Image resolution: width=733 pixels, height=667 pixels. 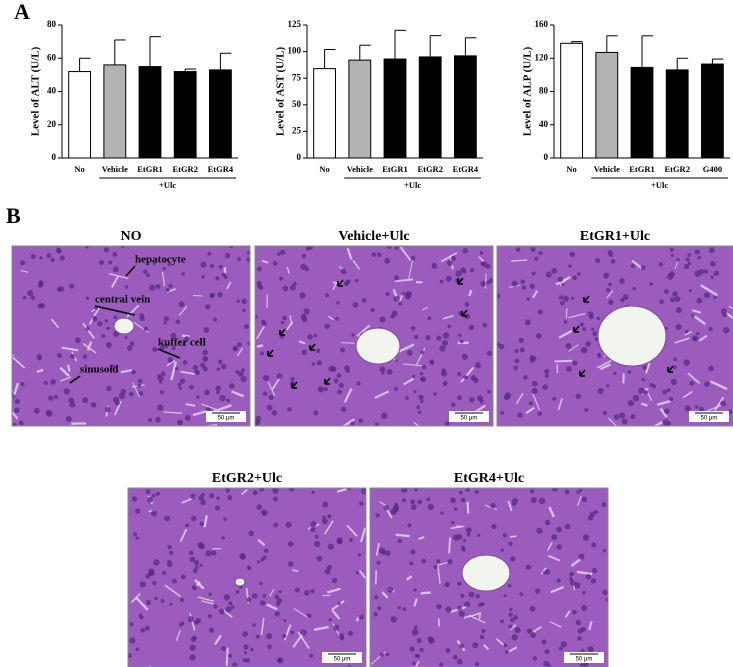 I want to click on annotation-arrow, so click(x=130, y=271).